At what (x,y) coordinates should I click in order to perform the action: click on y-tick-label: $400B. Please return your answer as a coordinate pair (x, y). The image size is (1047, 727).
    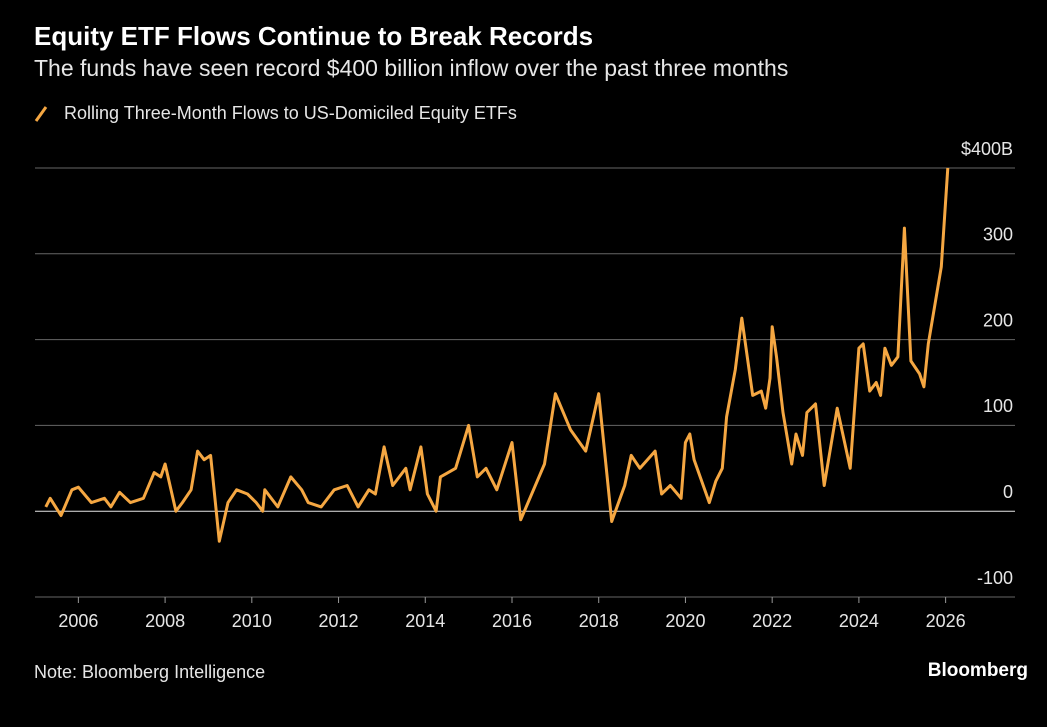
    Looking at the image, I should click on (987, 149).